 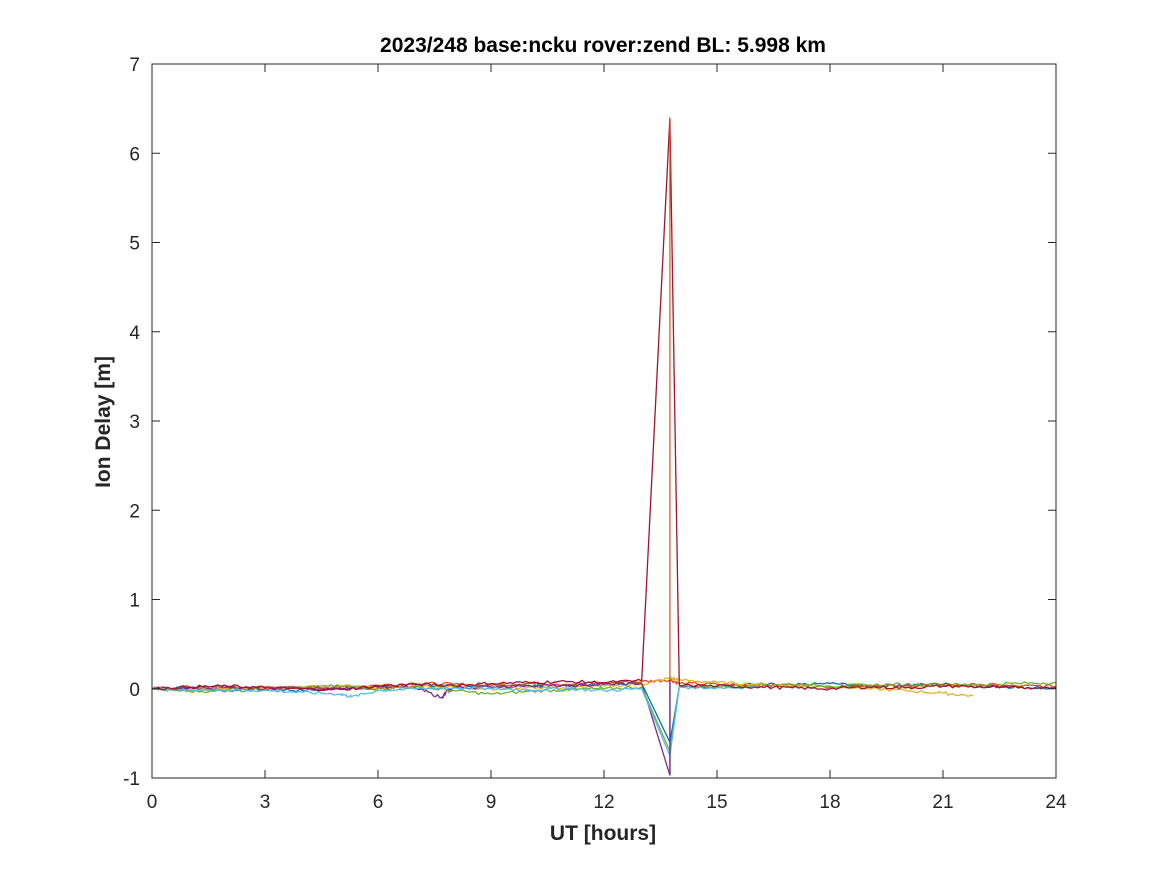 What do you see at coordinates (603, 802) in the screenshot?
I see `x-tick-label: 12` at bounding box center [603, 802].